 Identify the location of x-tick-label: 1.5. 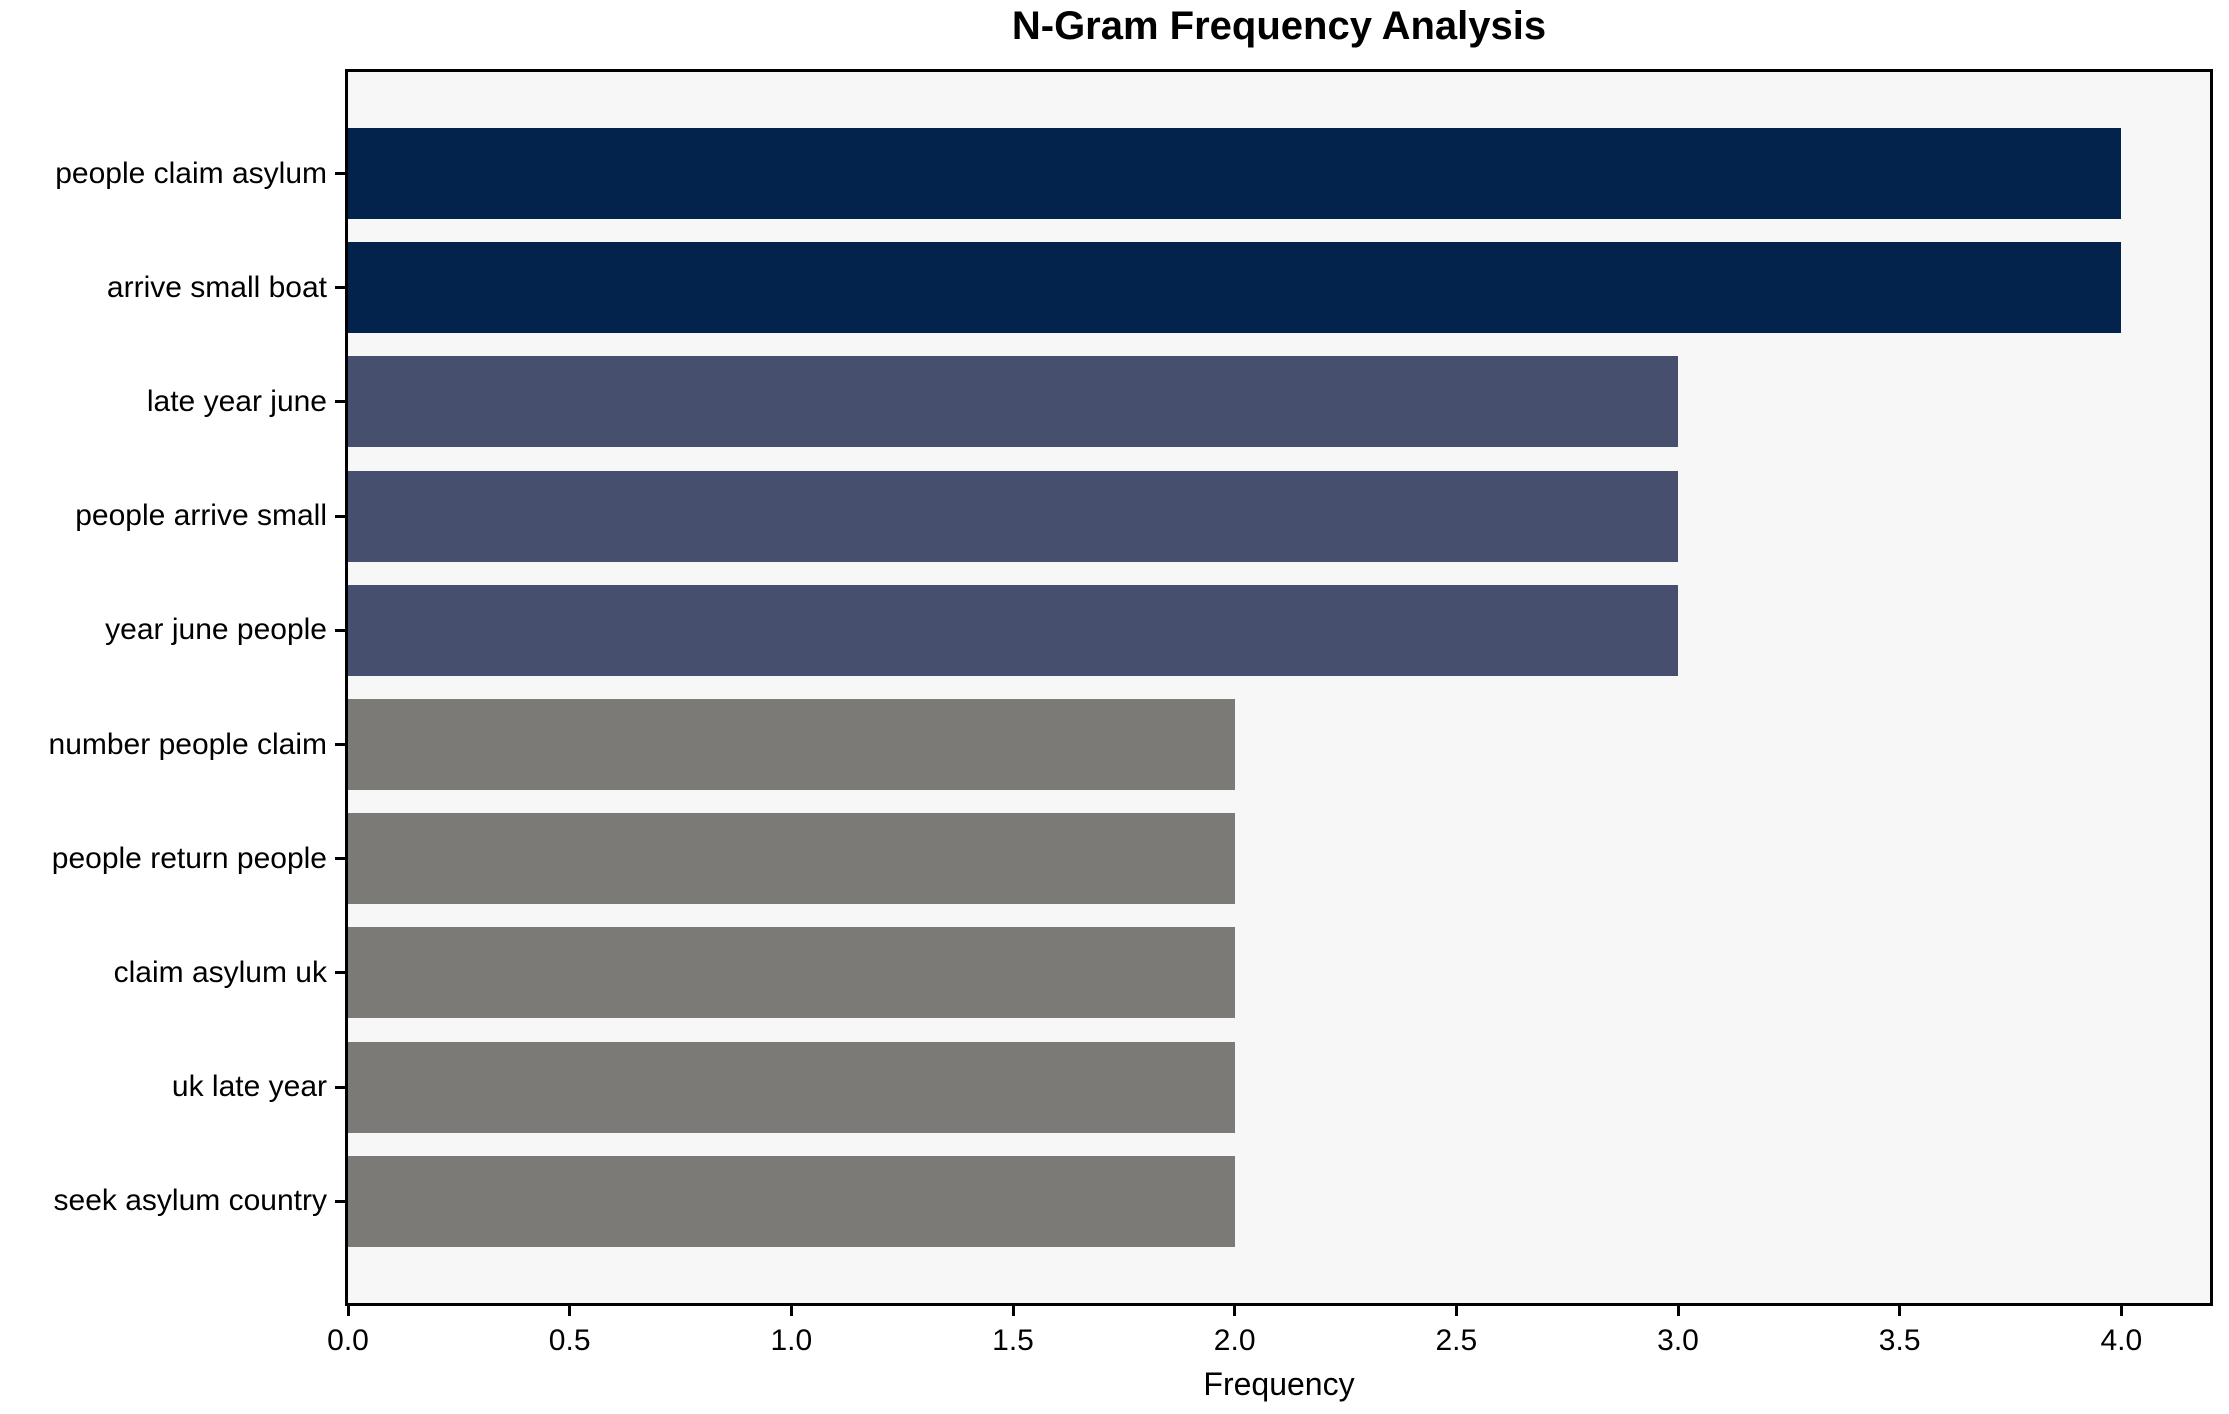
(1013, 1340).